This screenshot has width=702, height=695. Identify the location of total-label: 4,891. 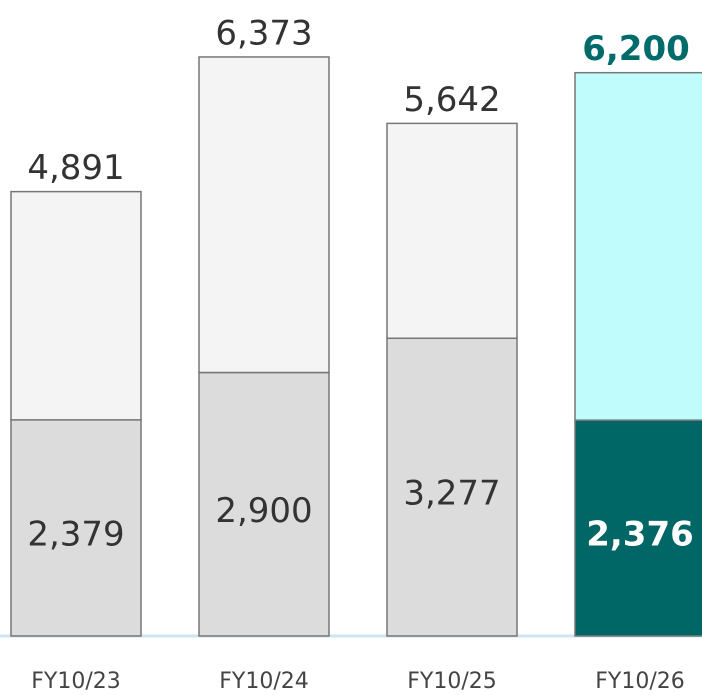
(75, 168).